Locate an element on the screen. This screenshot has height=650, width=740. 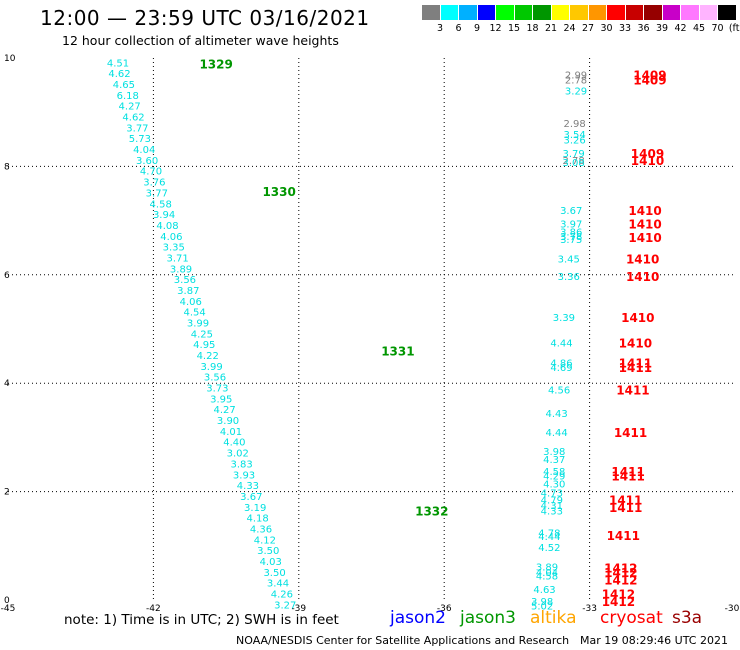
data-point-value: 4.44 is located at coordinates (561, 344).